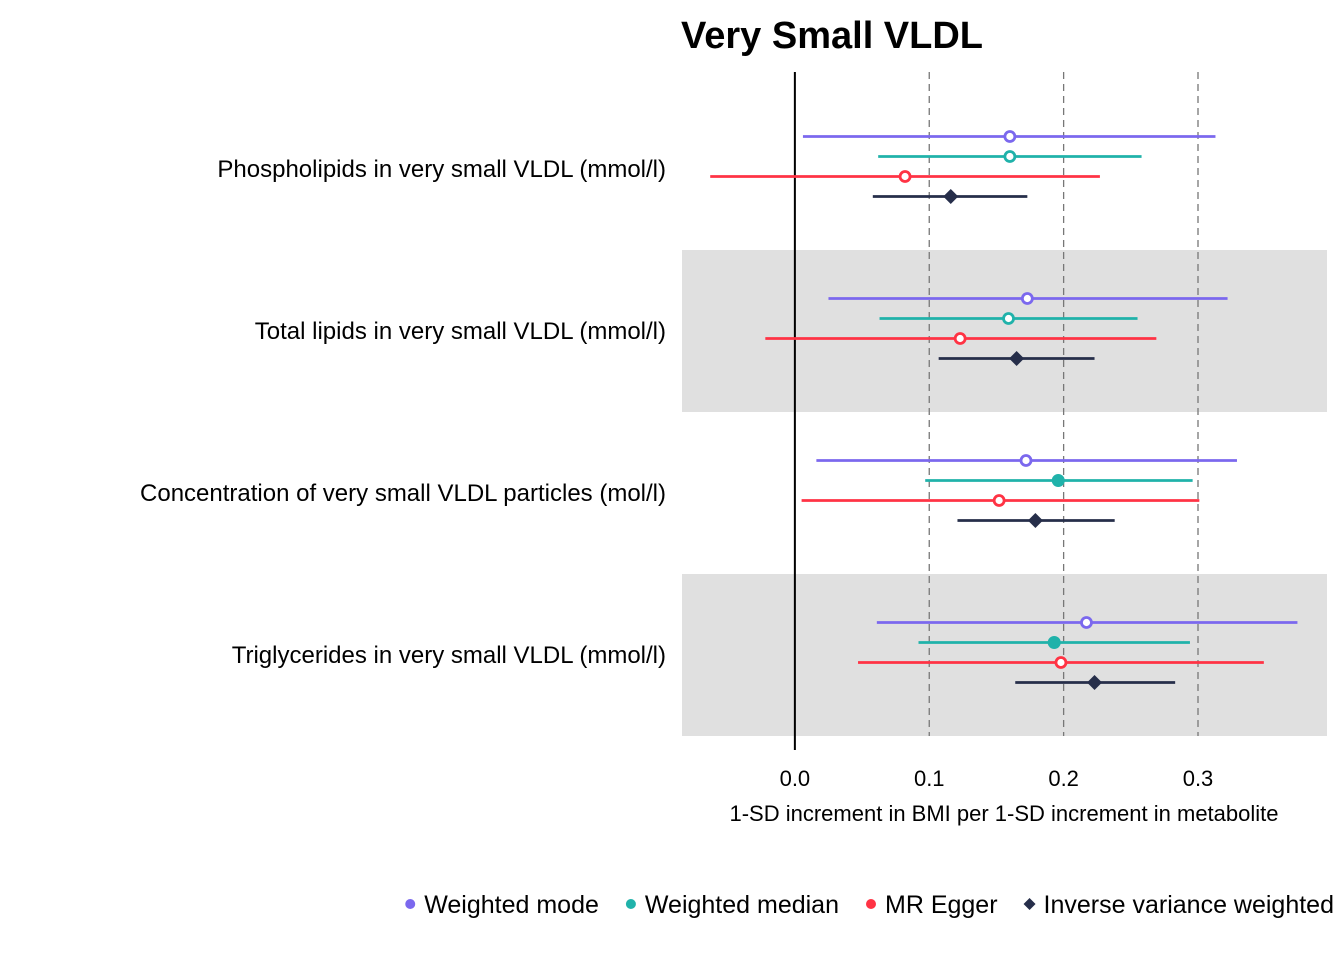 This screenshot has height=960, width=1344. I want to click on chart-title: Very Small VLDL, so click(832, 36).